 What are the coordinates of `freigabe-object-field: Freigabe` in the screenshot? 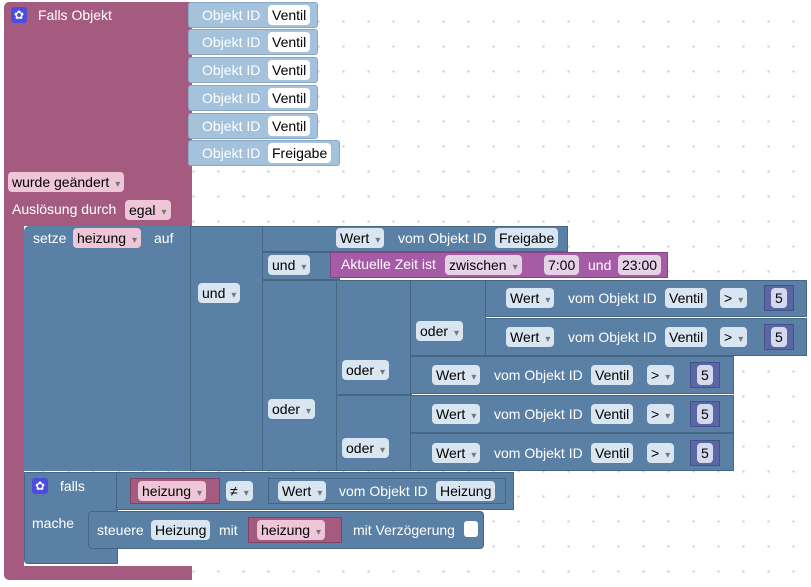 It's located at (527, 238).